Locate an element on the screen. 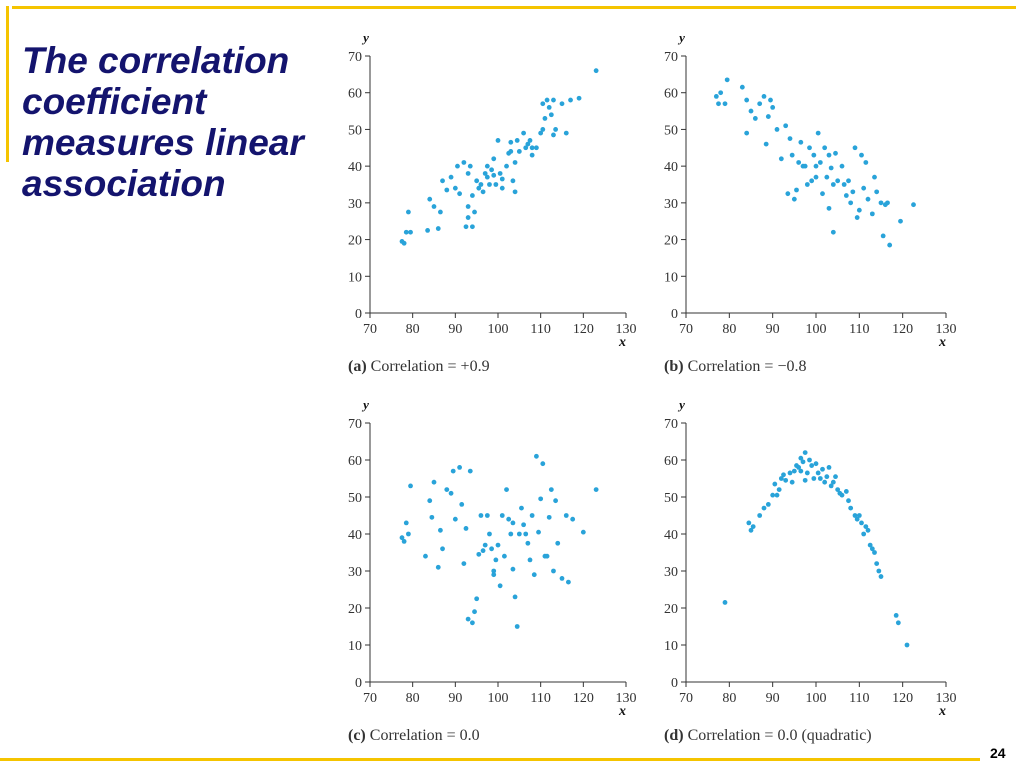 This screenshot has height=768, width=1024. panel-b-x-tick-label: 130 is located at coordinates (946, 329).